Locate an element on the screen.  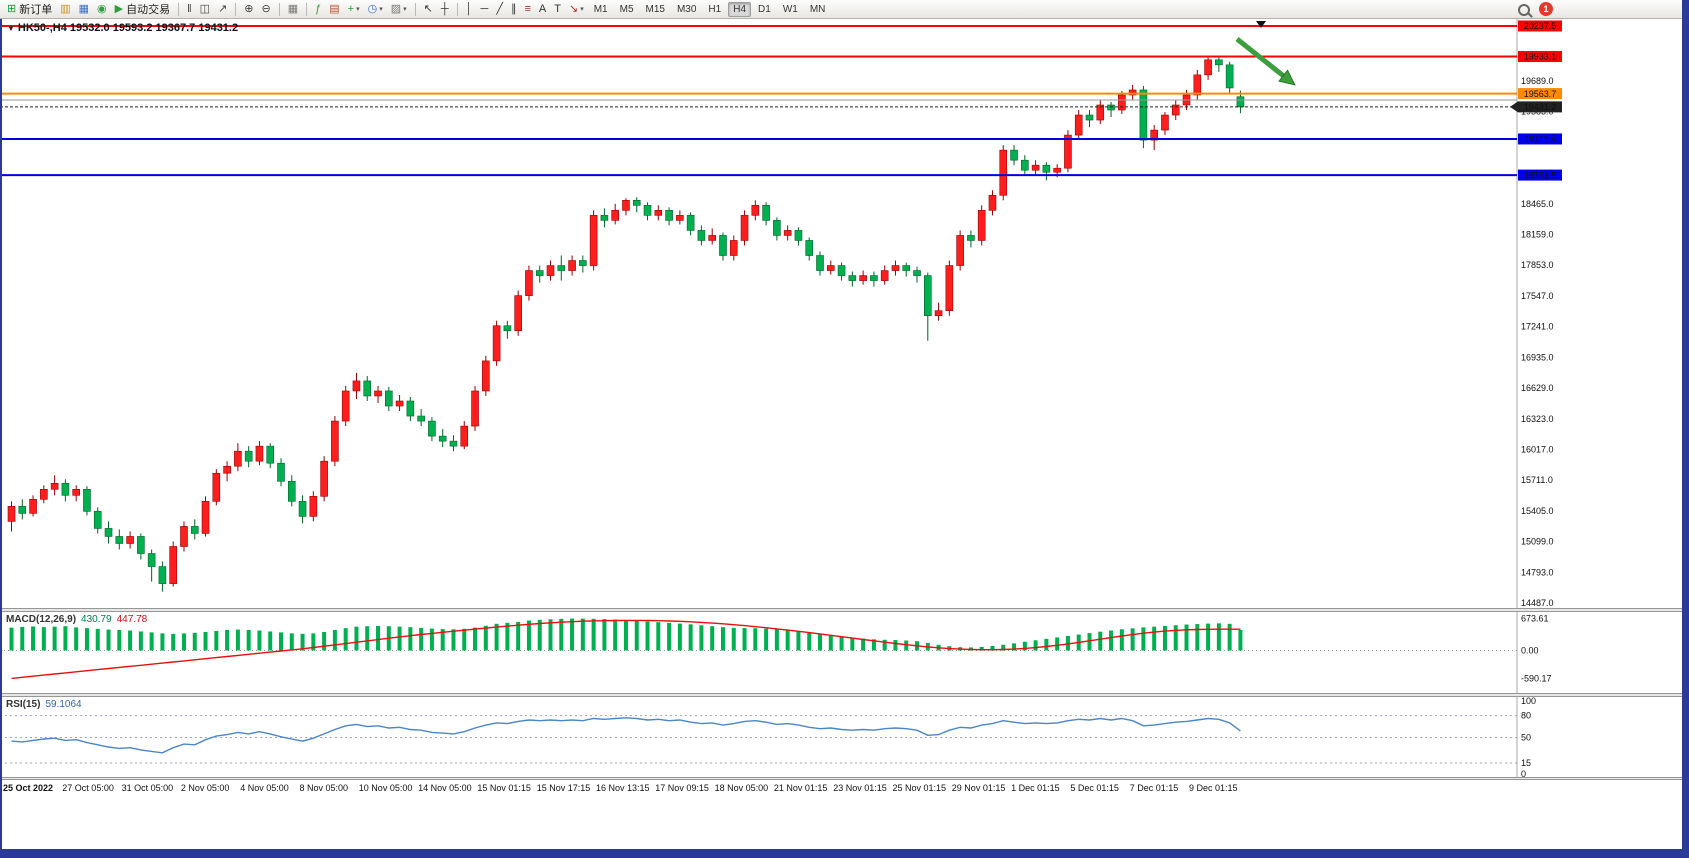
trendline-button: ╱ is located at coordinates (499, 9).